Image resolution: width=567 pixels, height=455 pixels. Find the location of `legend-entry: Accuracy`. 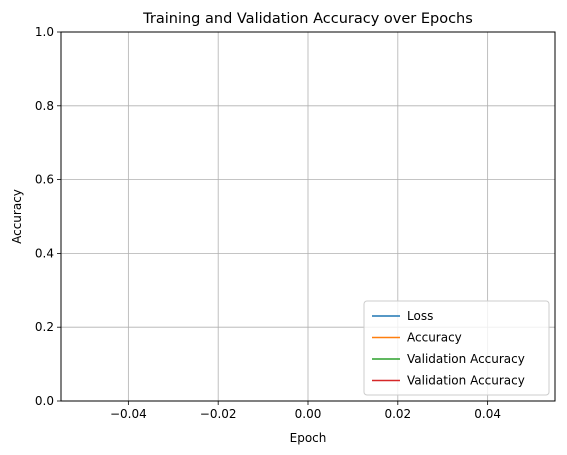

legend-entry: Accuracy is located at coordinates (434, 338).